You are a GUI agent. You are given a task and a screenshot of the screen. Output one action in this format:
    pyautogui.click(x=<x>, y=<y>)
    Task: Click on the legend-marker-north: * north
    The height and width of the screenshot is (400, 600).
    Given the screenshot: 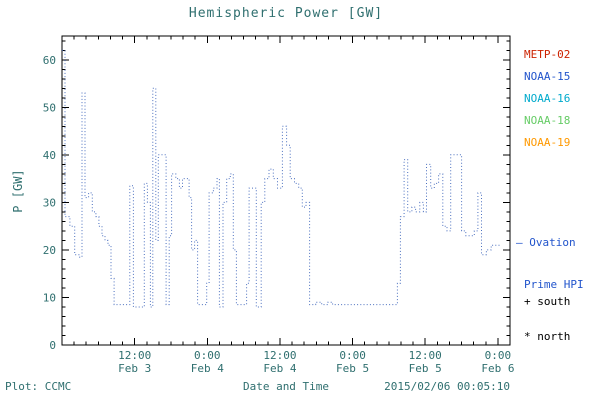 What is the action you would take?
    pyautogui.click(x=547, y=336)
    